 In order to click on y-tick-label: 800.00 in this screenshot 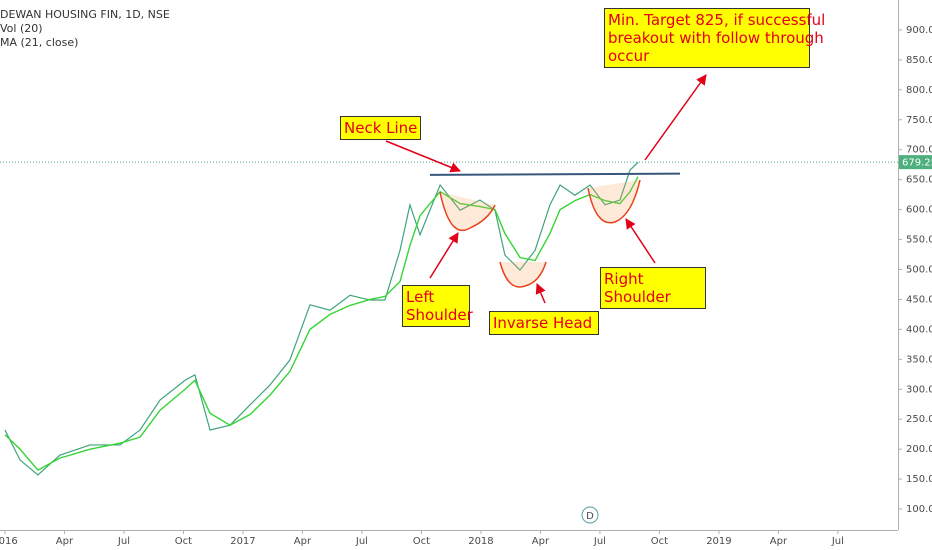, I will do `click(919, 90)`.